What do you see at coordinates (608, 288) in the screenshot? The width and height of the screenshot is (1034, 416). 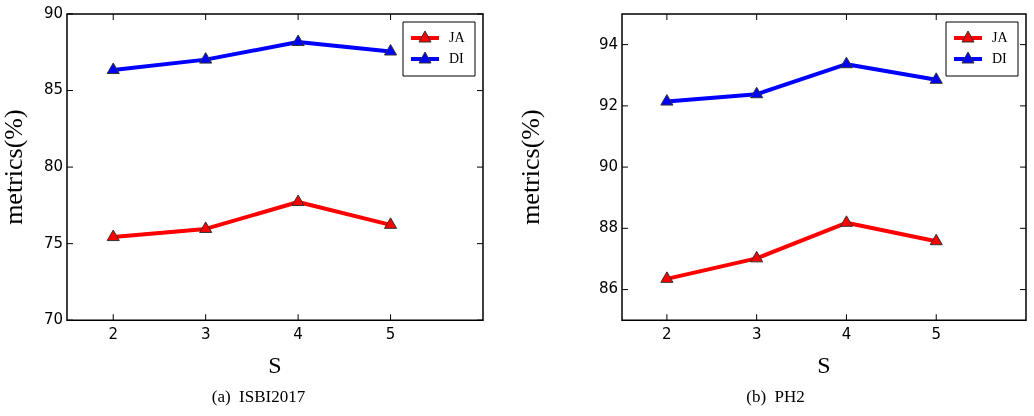 I see `y-tick-label: 86` at bounding box center [608, 288].